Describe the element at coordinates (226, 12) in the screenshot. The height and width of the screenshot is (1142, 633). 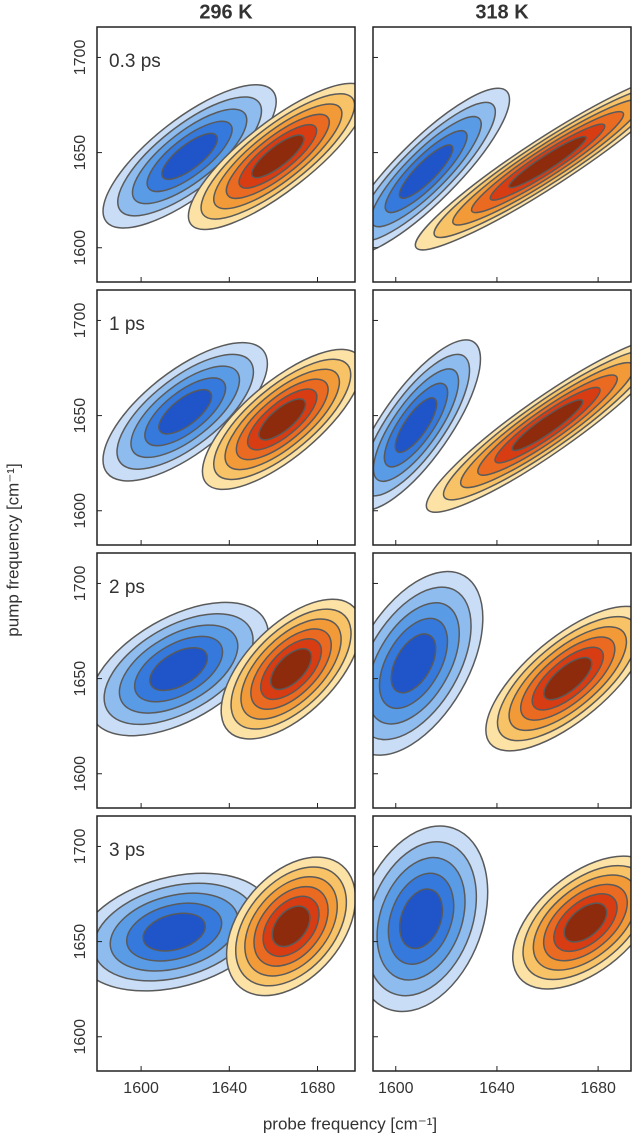
I see `column-title: 296 K` at that location.